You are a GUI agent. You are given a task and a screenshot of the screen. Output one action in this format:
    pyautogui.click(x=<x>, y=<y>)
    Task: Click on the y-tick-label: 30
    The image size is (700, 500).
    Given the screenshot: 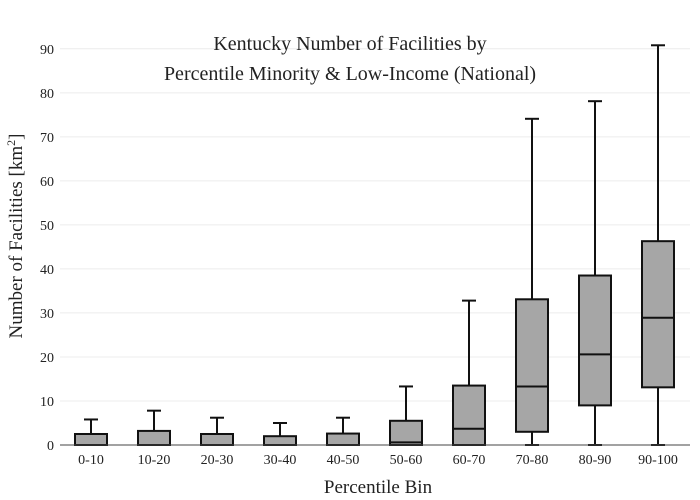 What is the action you would take?
    pyautogui.click(x=47, y=314)
    